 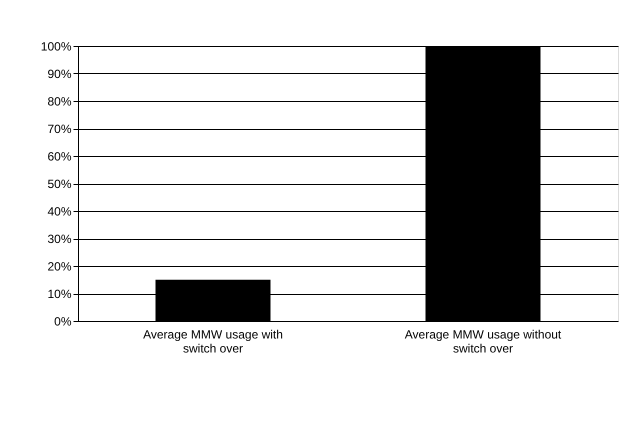 What do you see at coordinates (59, 101) in the screenshot?
I see `y-tick-label: 80%` at bounding box center [59, 101].